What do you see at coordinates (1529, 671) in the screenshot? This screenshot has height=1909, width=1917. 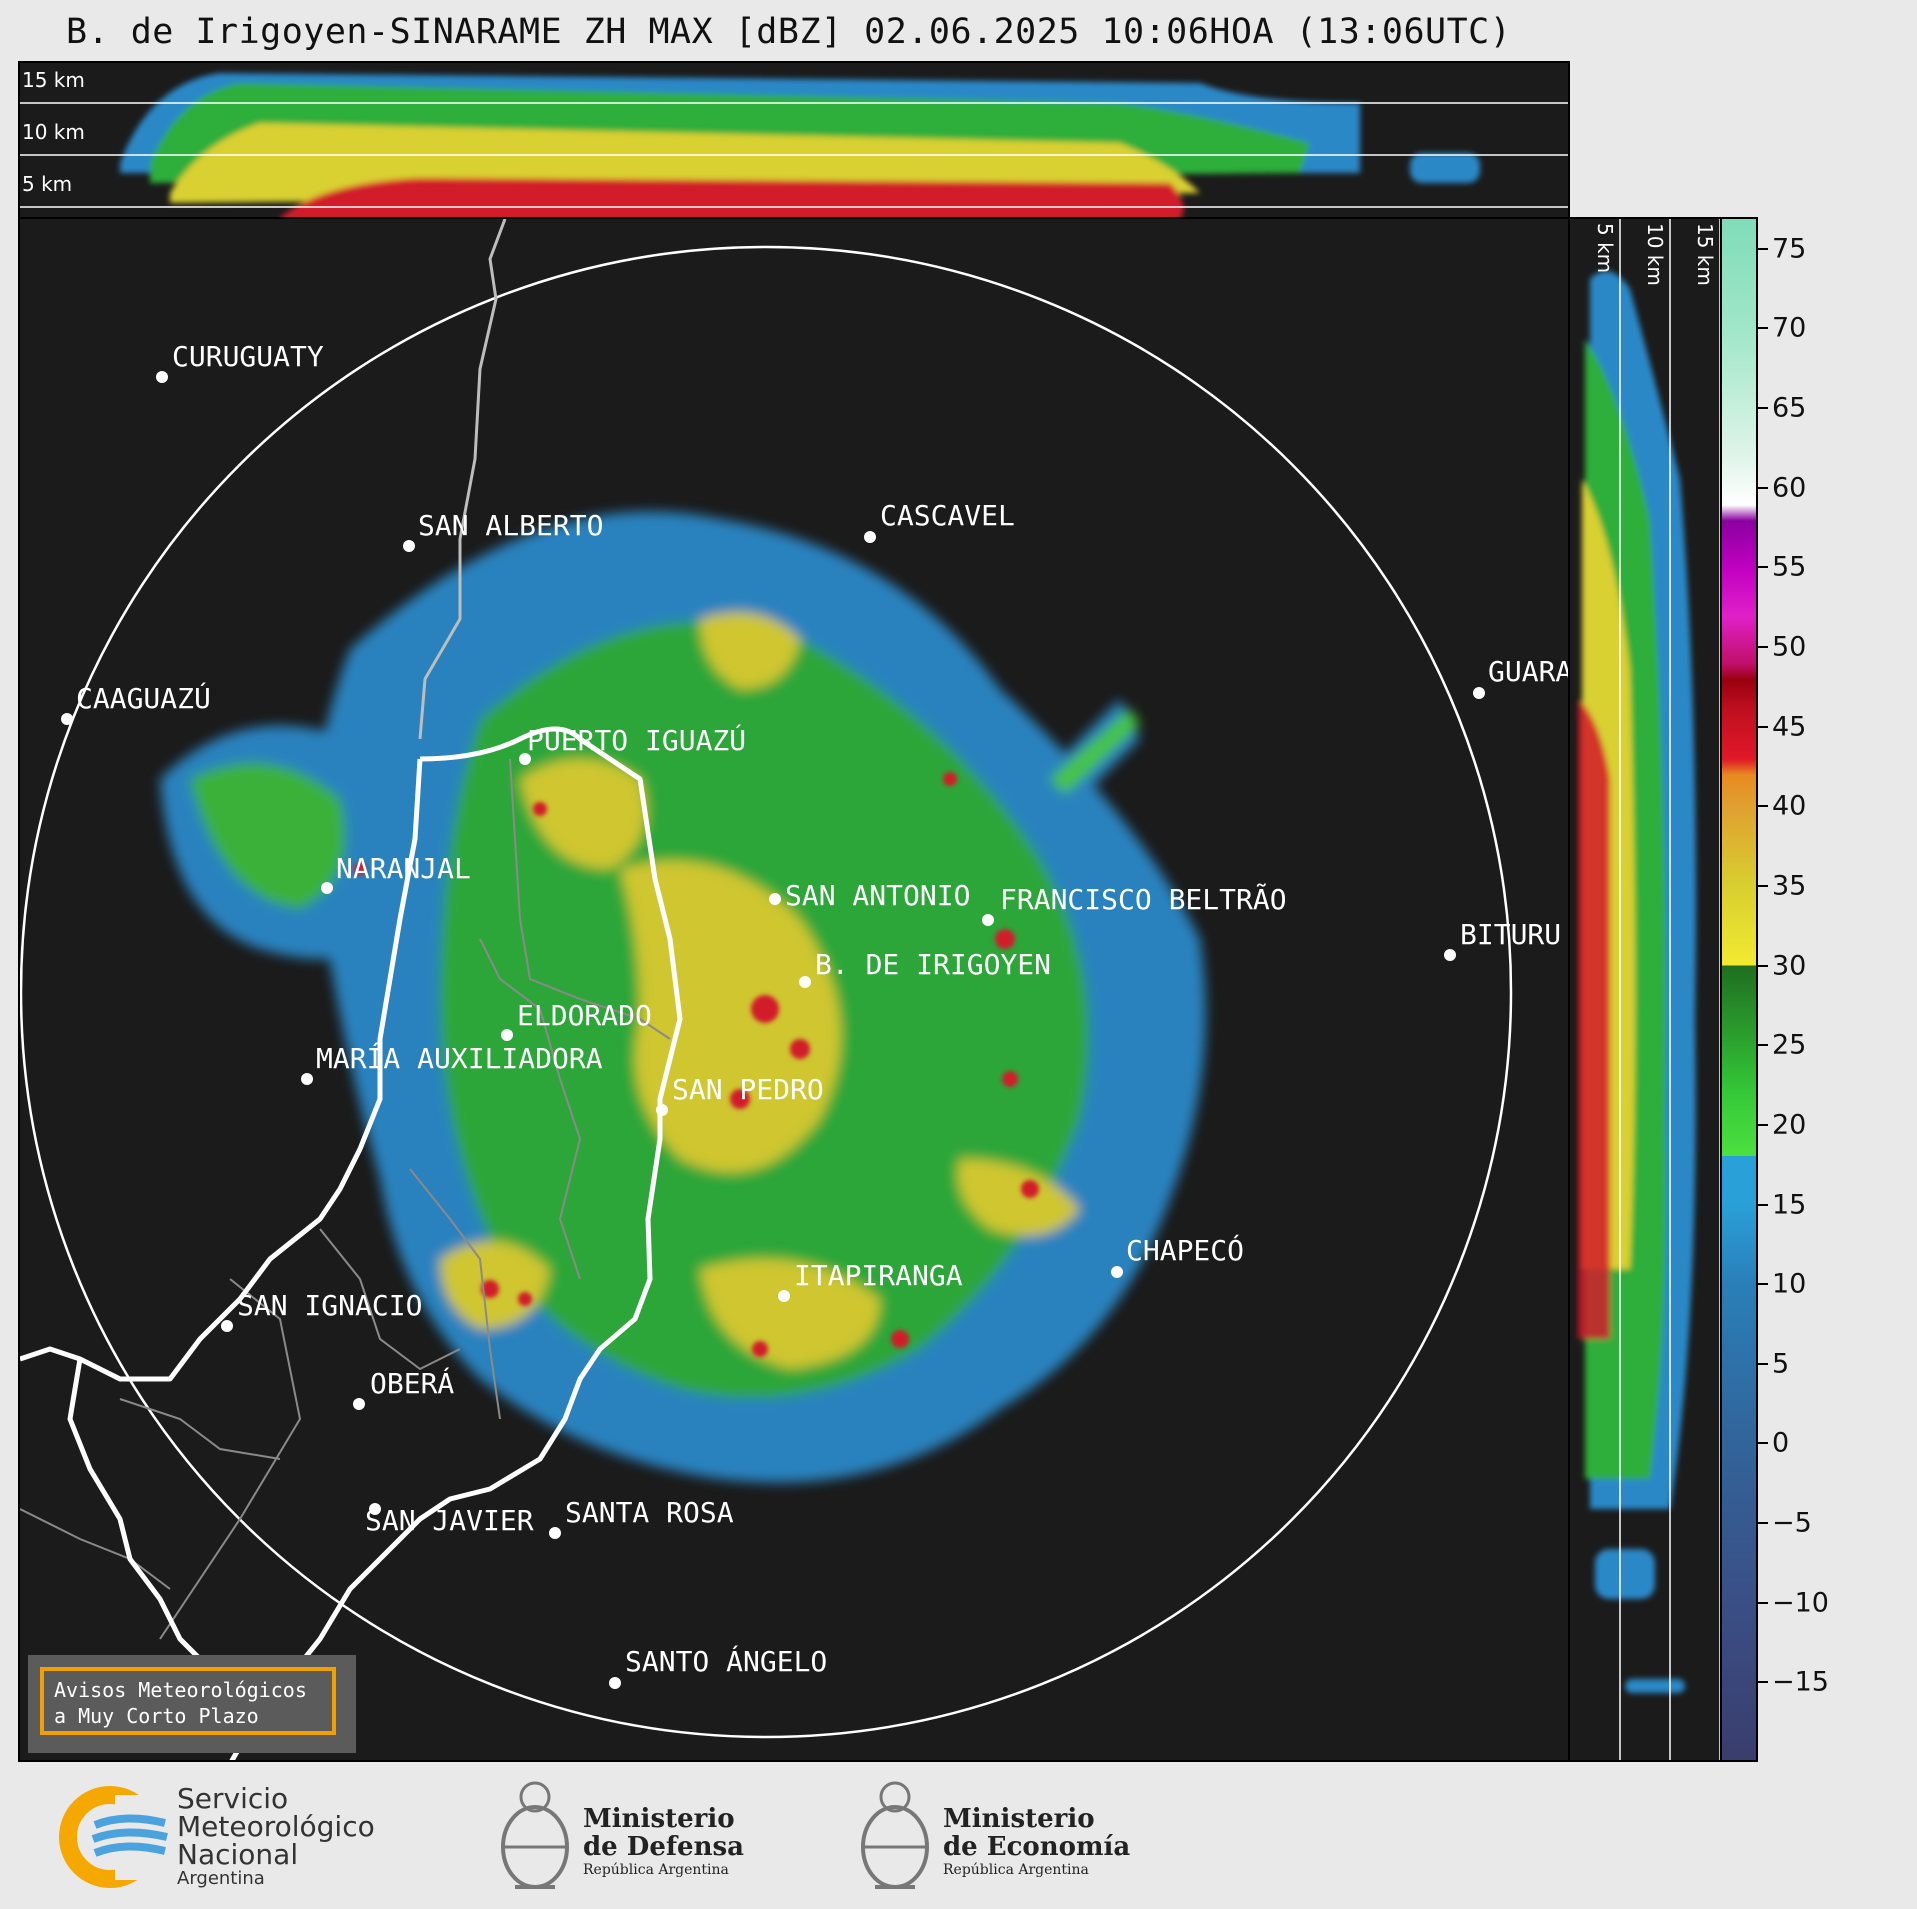 I see `city-label-guara: GUARA` at bounding box center [1529, 671].